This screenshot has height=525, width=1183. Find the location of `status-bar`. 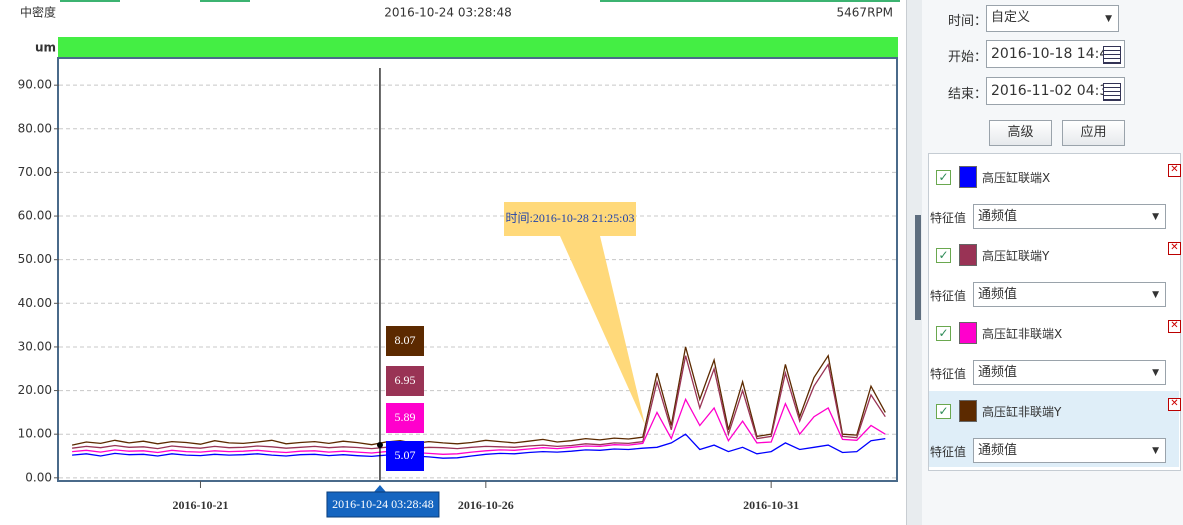

status-bar is located at coordinates (478, 47).